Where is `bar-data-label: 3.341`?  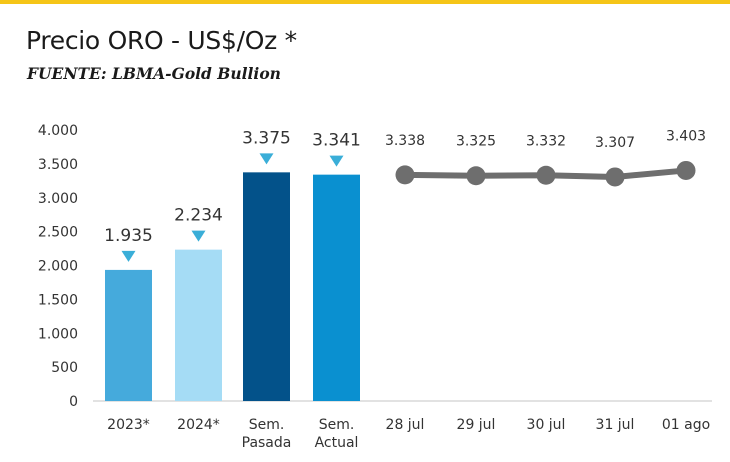 bar-data-label: 3.341 is located at coordinates (336, 141).